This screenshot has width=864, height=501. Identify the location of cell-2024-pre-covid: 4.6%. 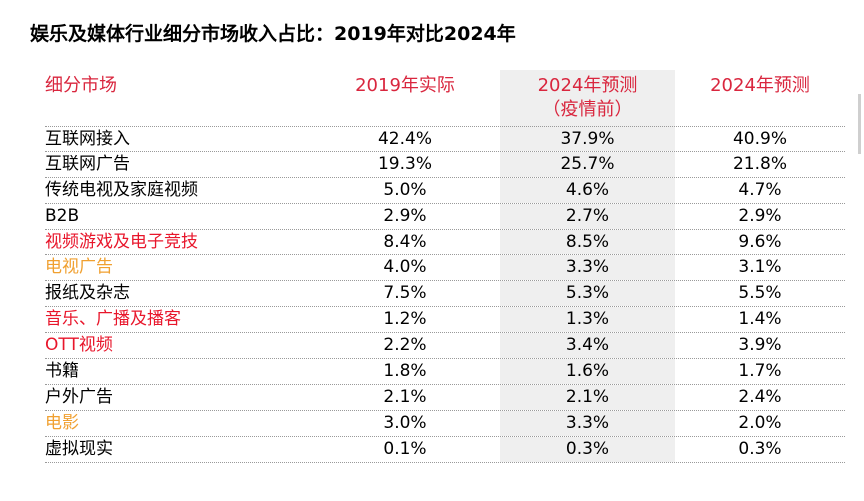
(587, 190).